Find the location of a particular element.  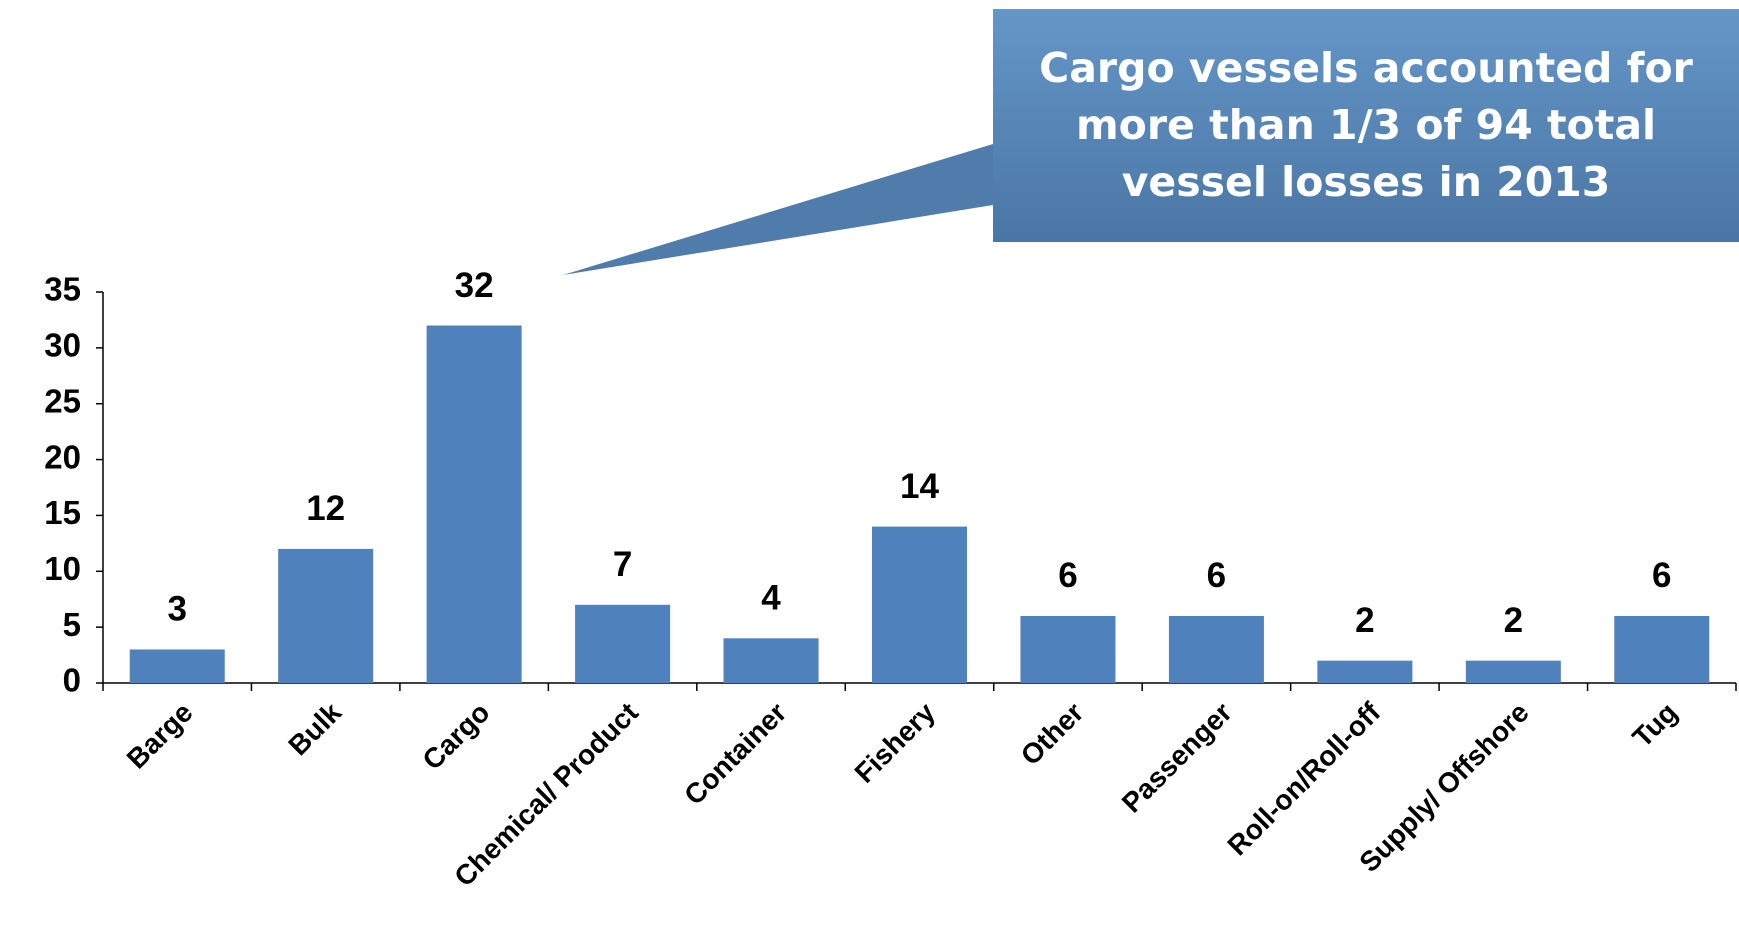

y-tick-label: 30 is located at coordinates (62, 345).